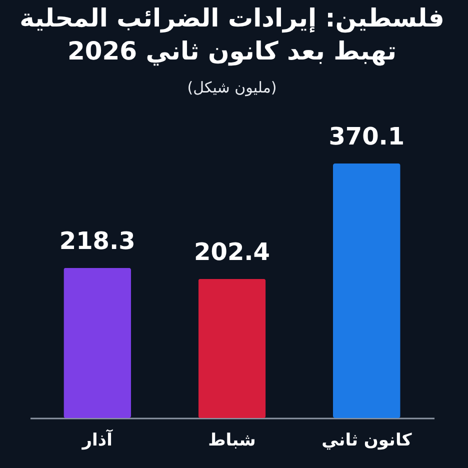 The height and width of the screenshot is (468, 468). I want to click on x-tick-label: كانون ثاني, so click(367, 440).